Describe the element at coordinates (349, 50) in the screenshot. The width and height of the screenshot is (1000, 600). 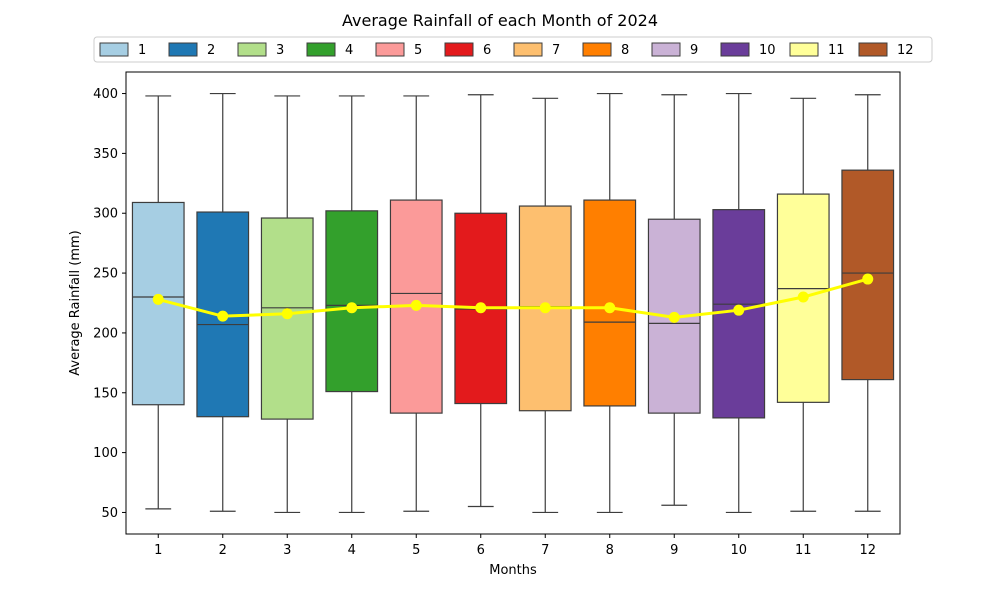
I see `legend-label: 4` at that location.